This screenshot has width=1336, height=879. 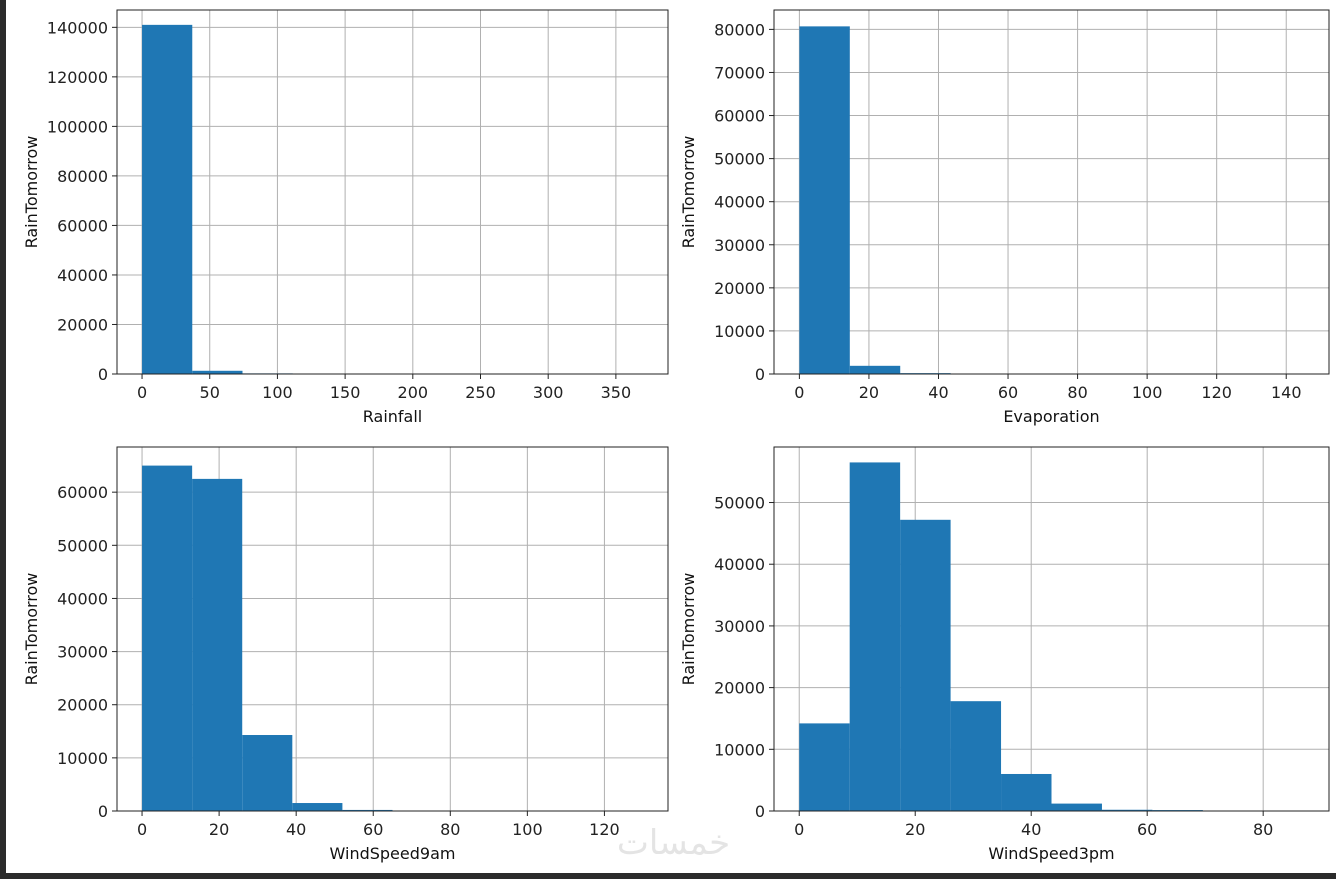 What do you see at coordinates (393, 853) in the screenshot?
I see `x-axis-label: WindSpeed9am` at bounding box center [393, 853].